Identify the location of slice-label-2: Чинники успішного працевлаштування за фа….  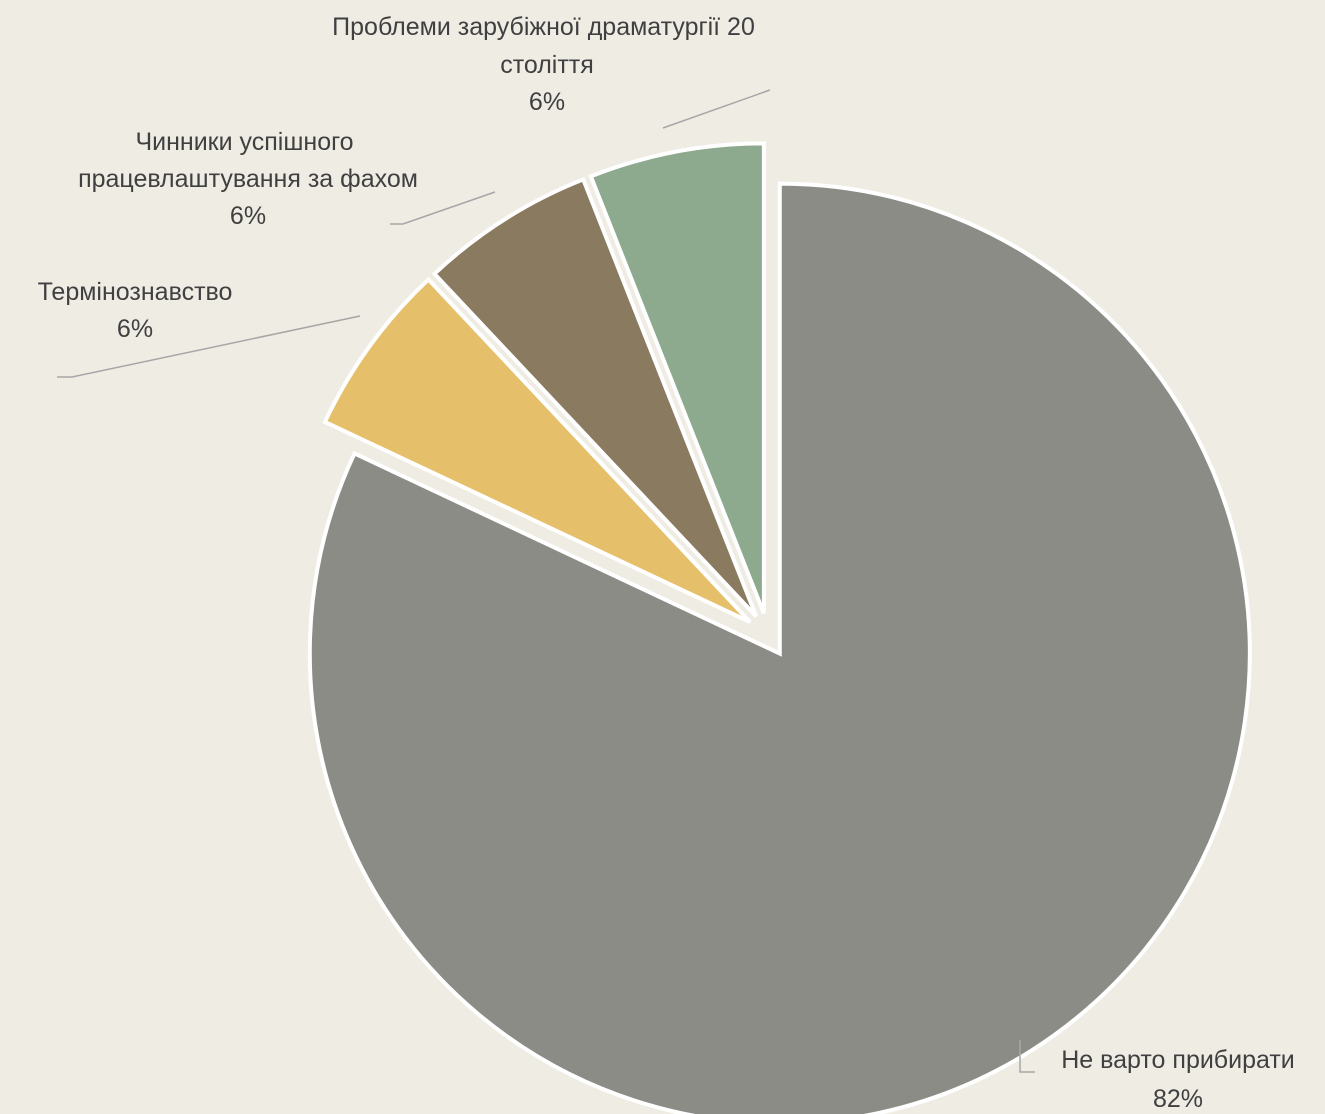
(248, 160).